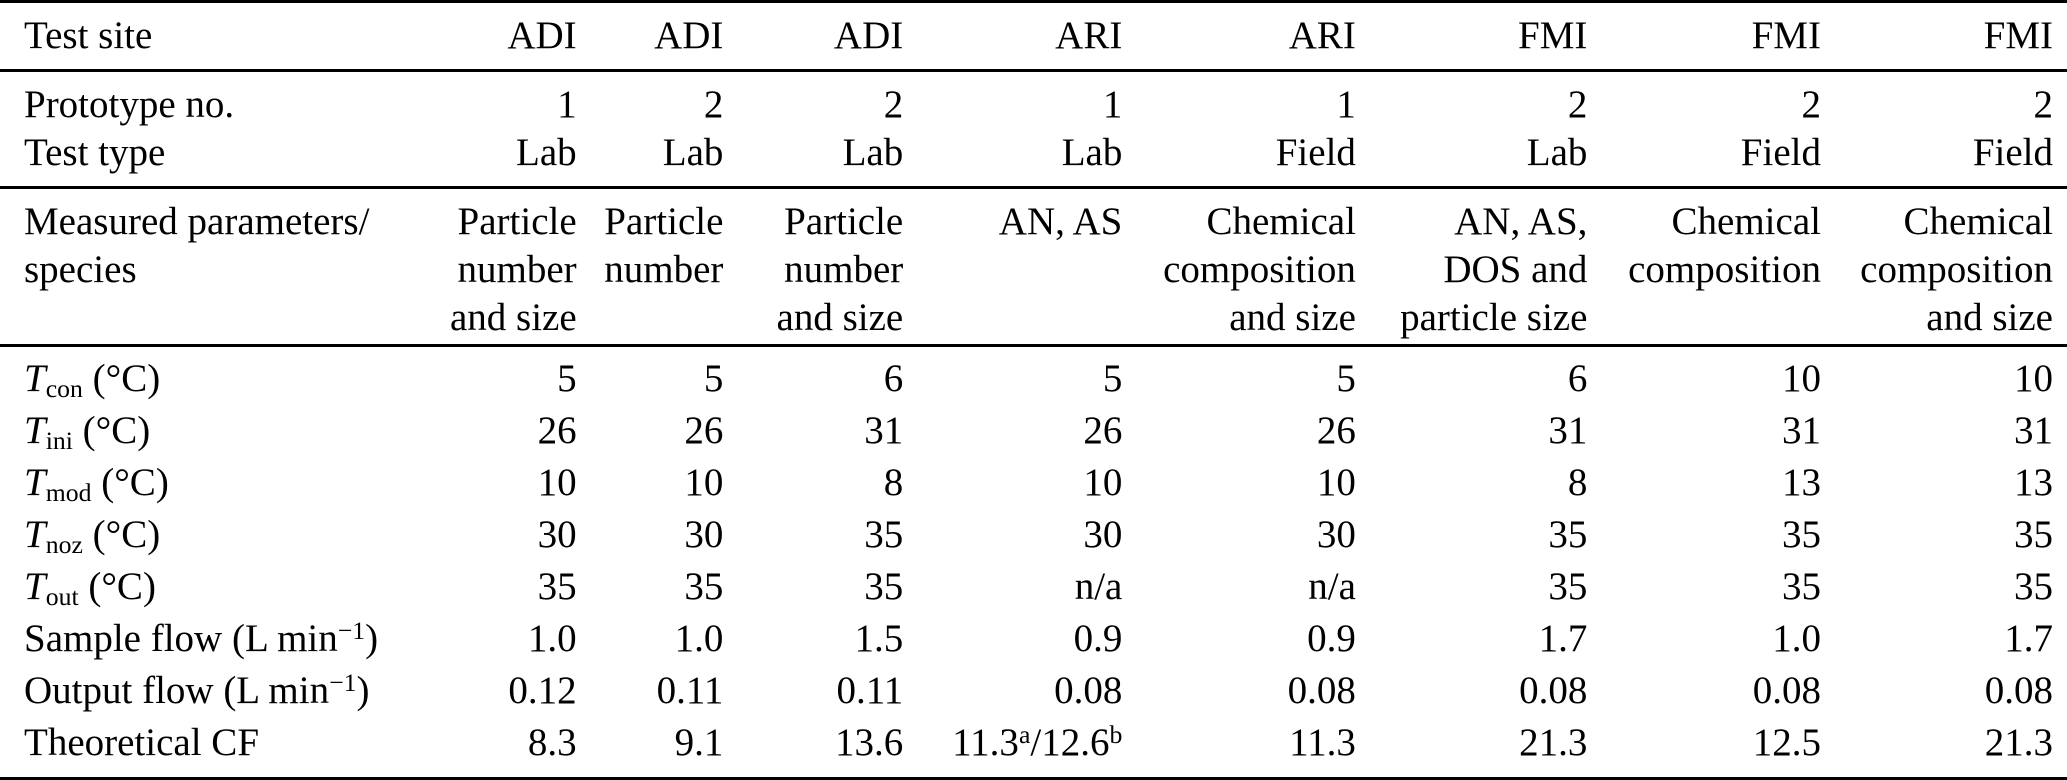 Image resolution: width=2067 pixels, height=780 pixels. What do you see at coordinates (1956, 269) in the screenshot?
I see `text-segment: composition` at bounding box center [1956, 269].